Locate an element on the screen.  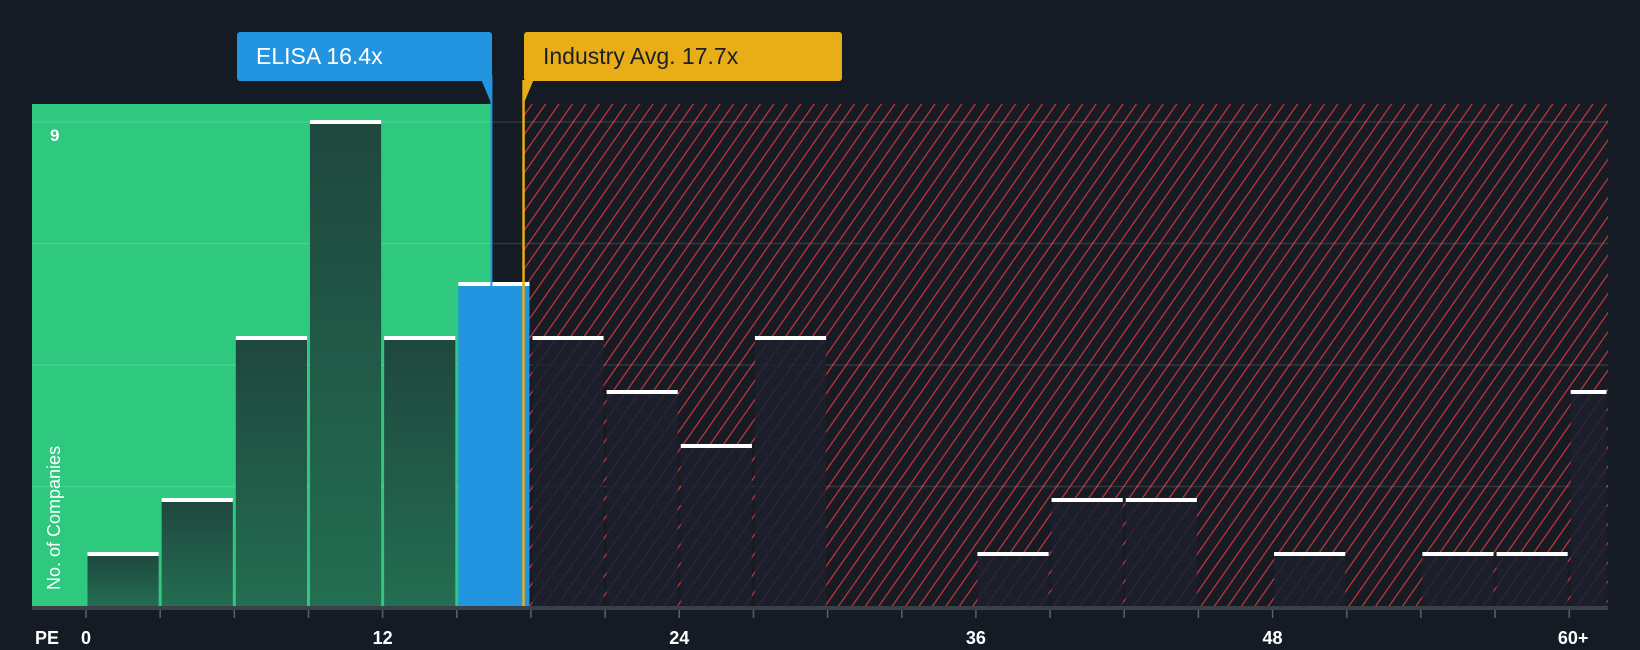
x-tick-label: 12 is located at coordinates (382, 638).